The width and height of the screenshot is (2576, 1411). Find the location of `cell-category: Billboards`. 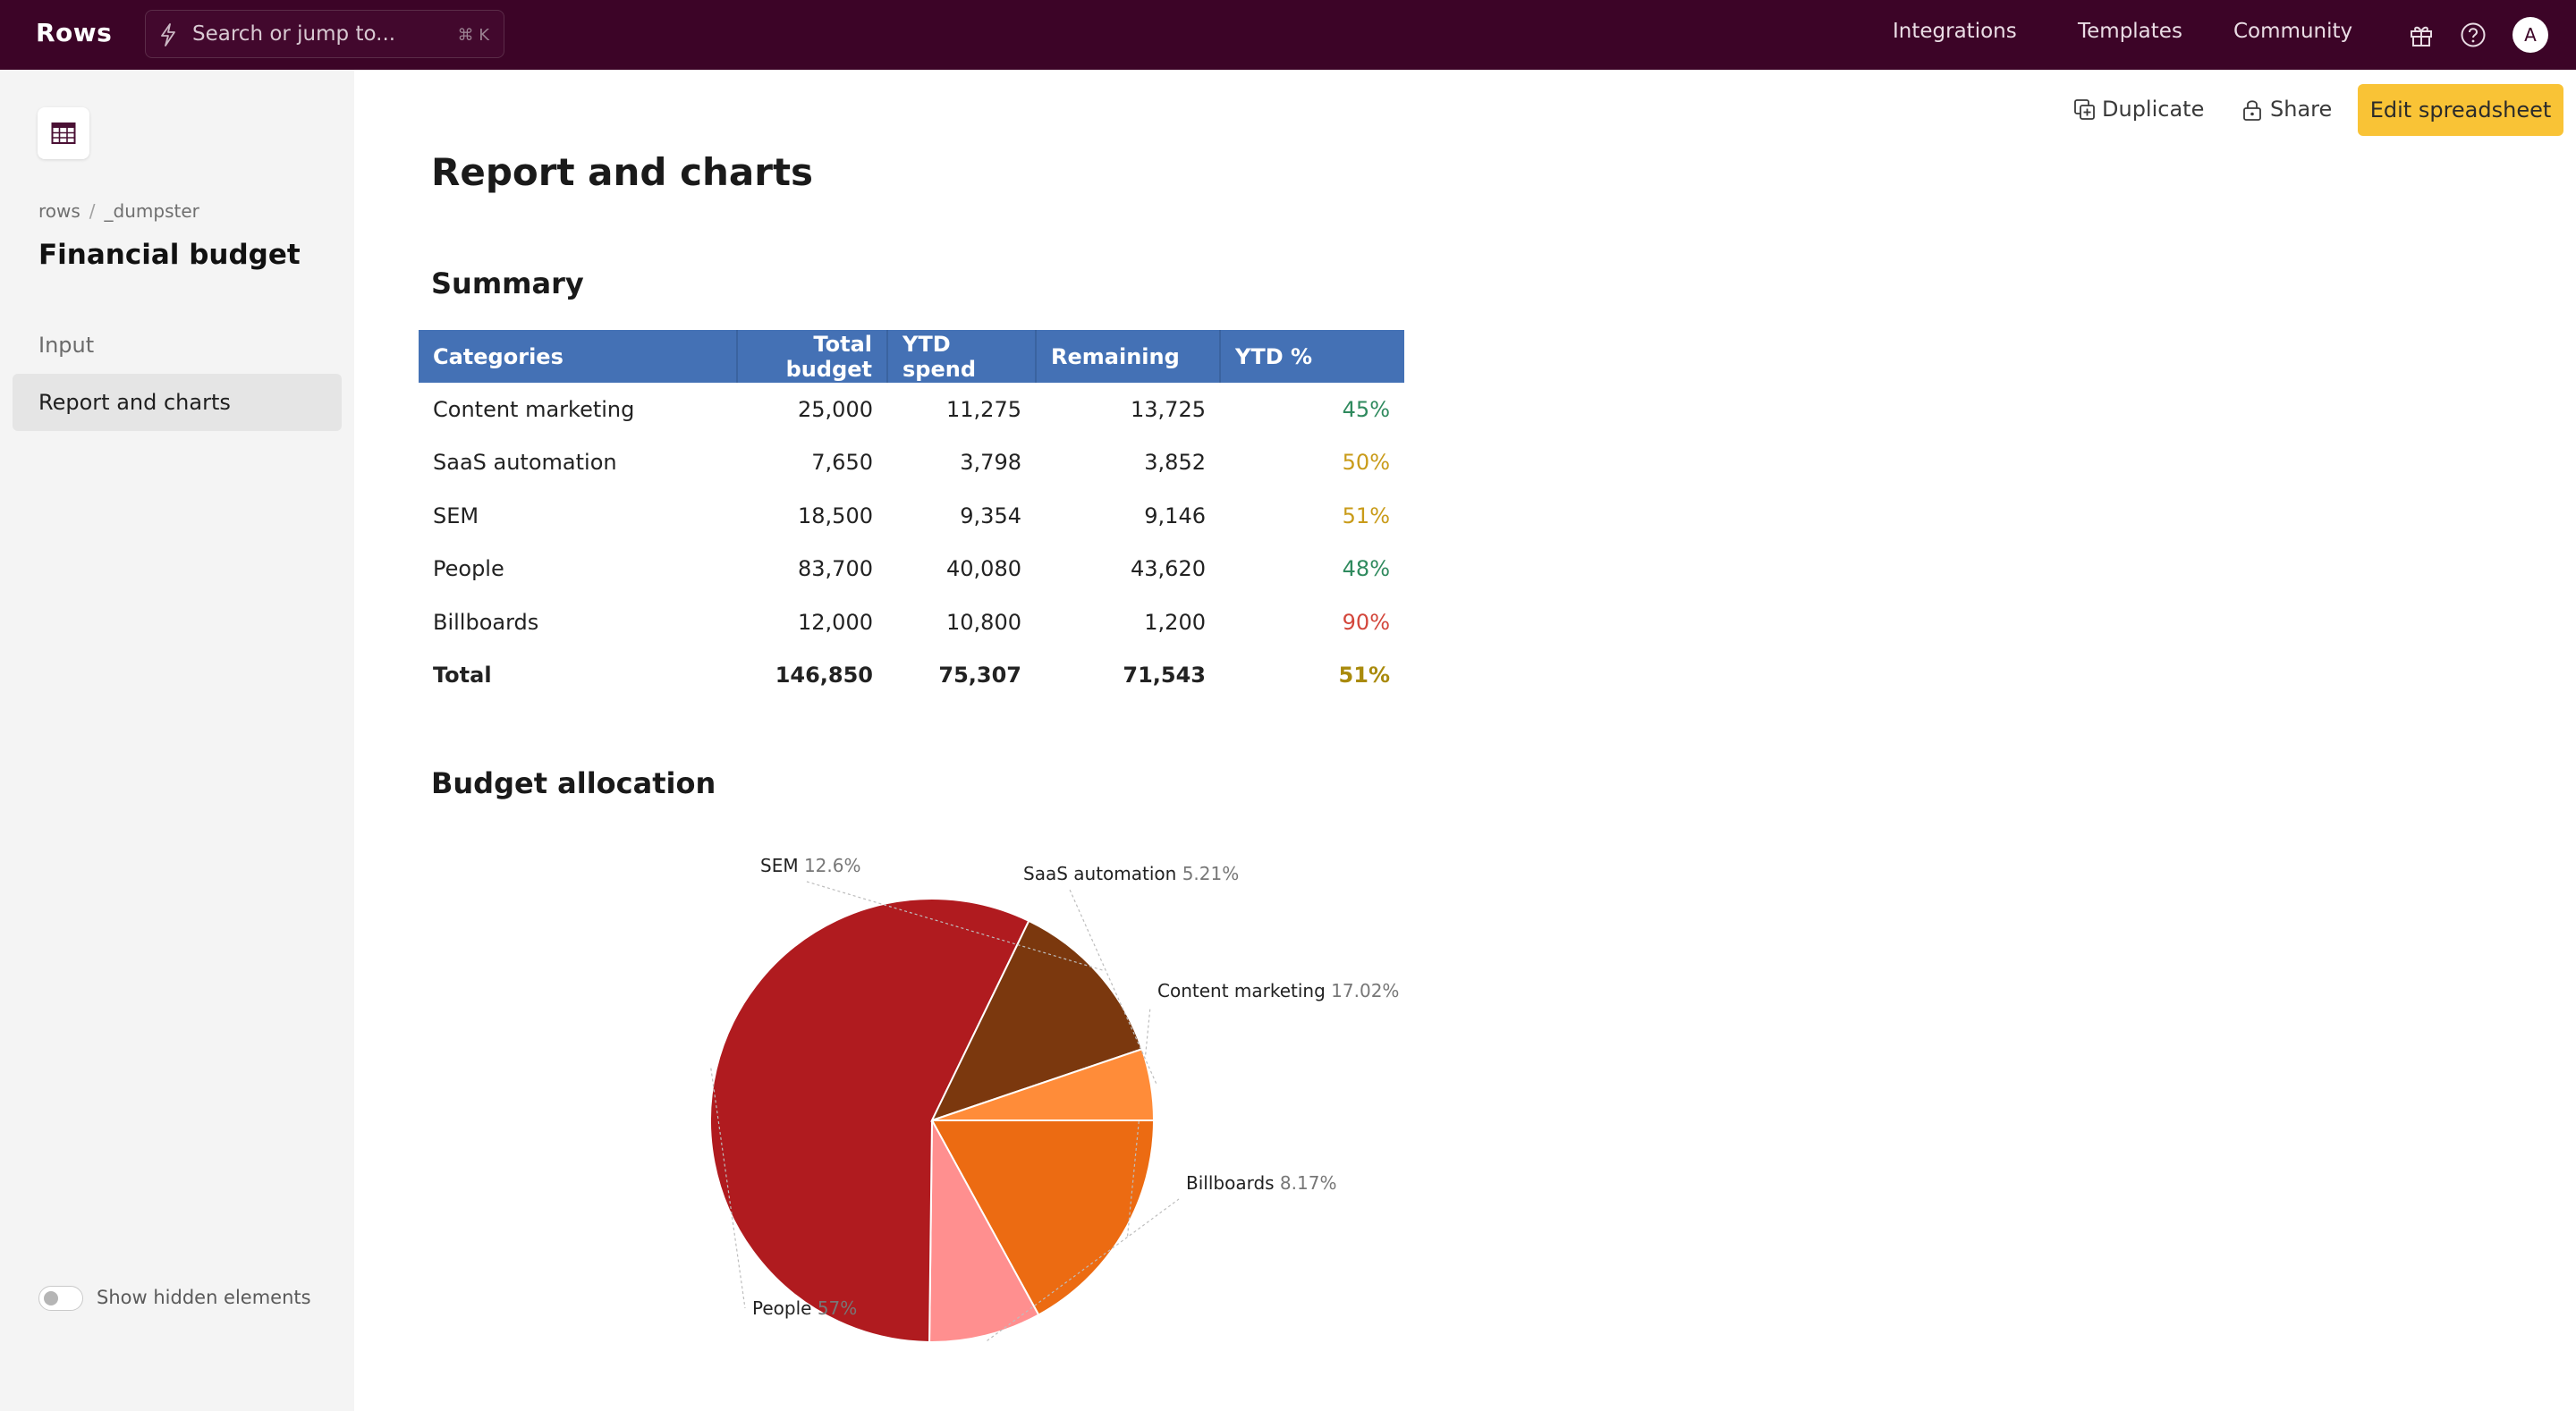

cell-category: Billboards is located at coordinates (486, 622).